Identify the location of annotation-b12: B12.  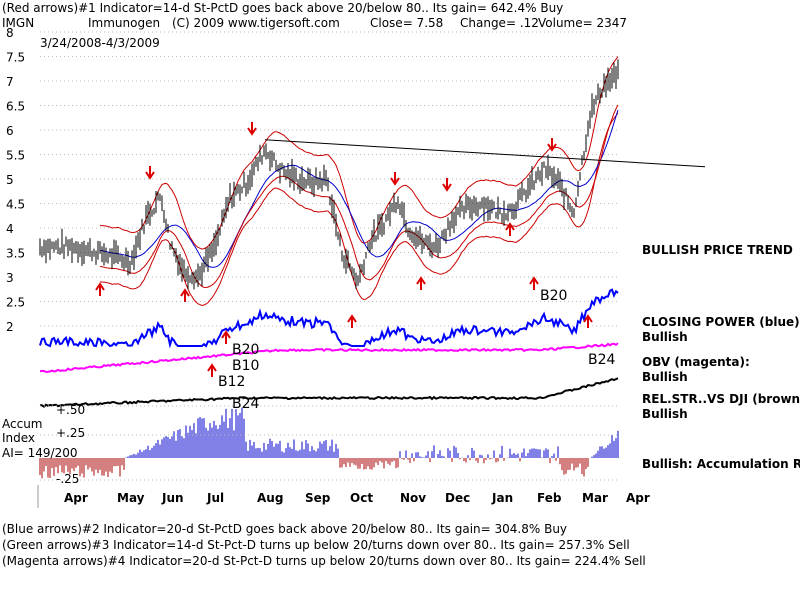
(231, 382).